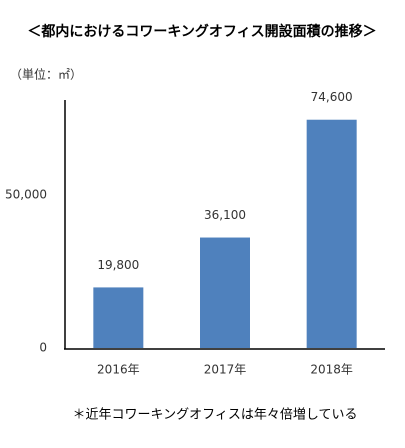 The image size is (405, 448). Describe the element at coordinates (331, 370) in the screenshot. I see `x-tick-label: 2018年` at that location.